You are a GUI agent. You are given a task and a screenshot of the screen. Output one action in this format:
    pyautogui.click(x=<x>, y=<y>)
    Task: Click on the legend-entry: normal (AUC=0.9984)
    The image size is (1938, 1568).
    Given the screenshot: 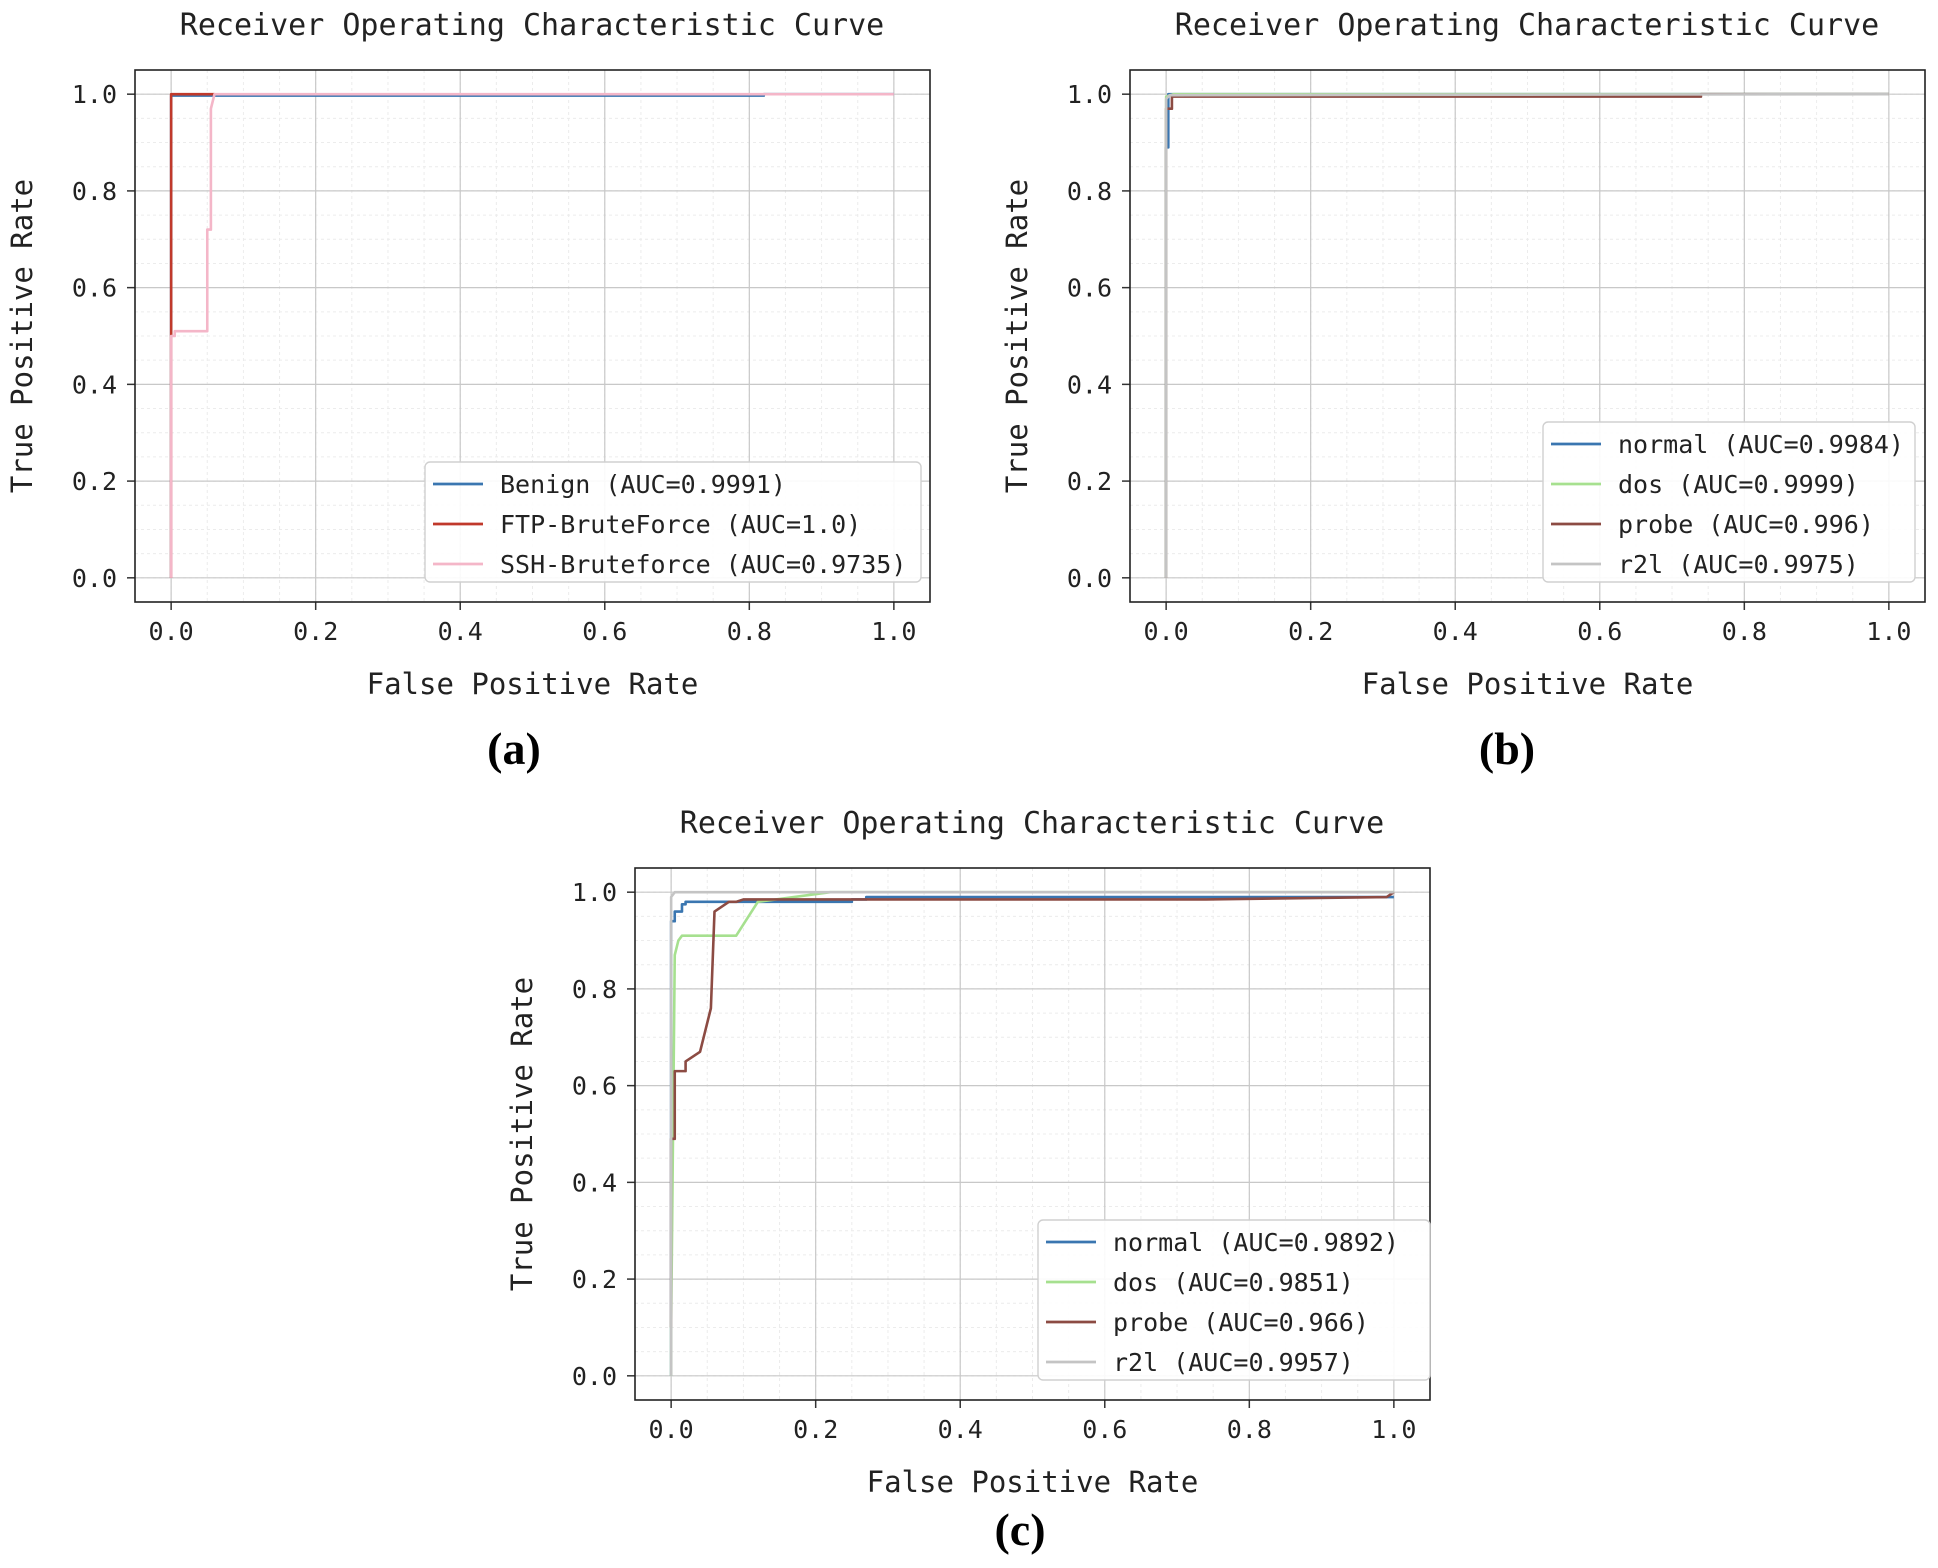 What is the action you would take?
    pyautogui.click(x=1761, y=444)
    